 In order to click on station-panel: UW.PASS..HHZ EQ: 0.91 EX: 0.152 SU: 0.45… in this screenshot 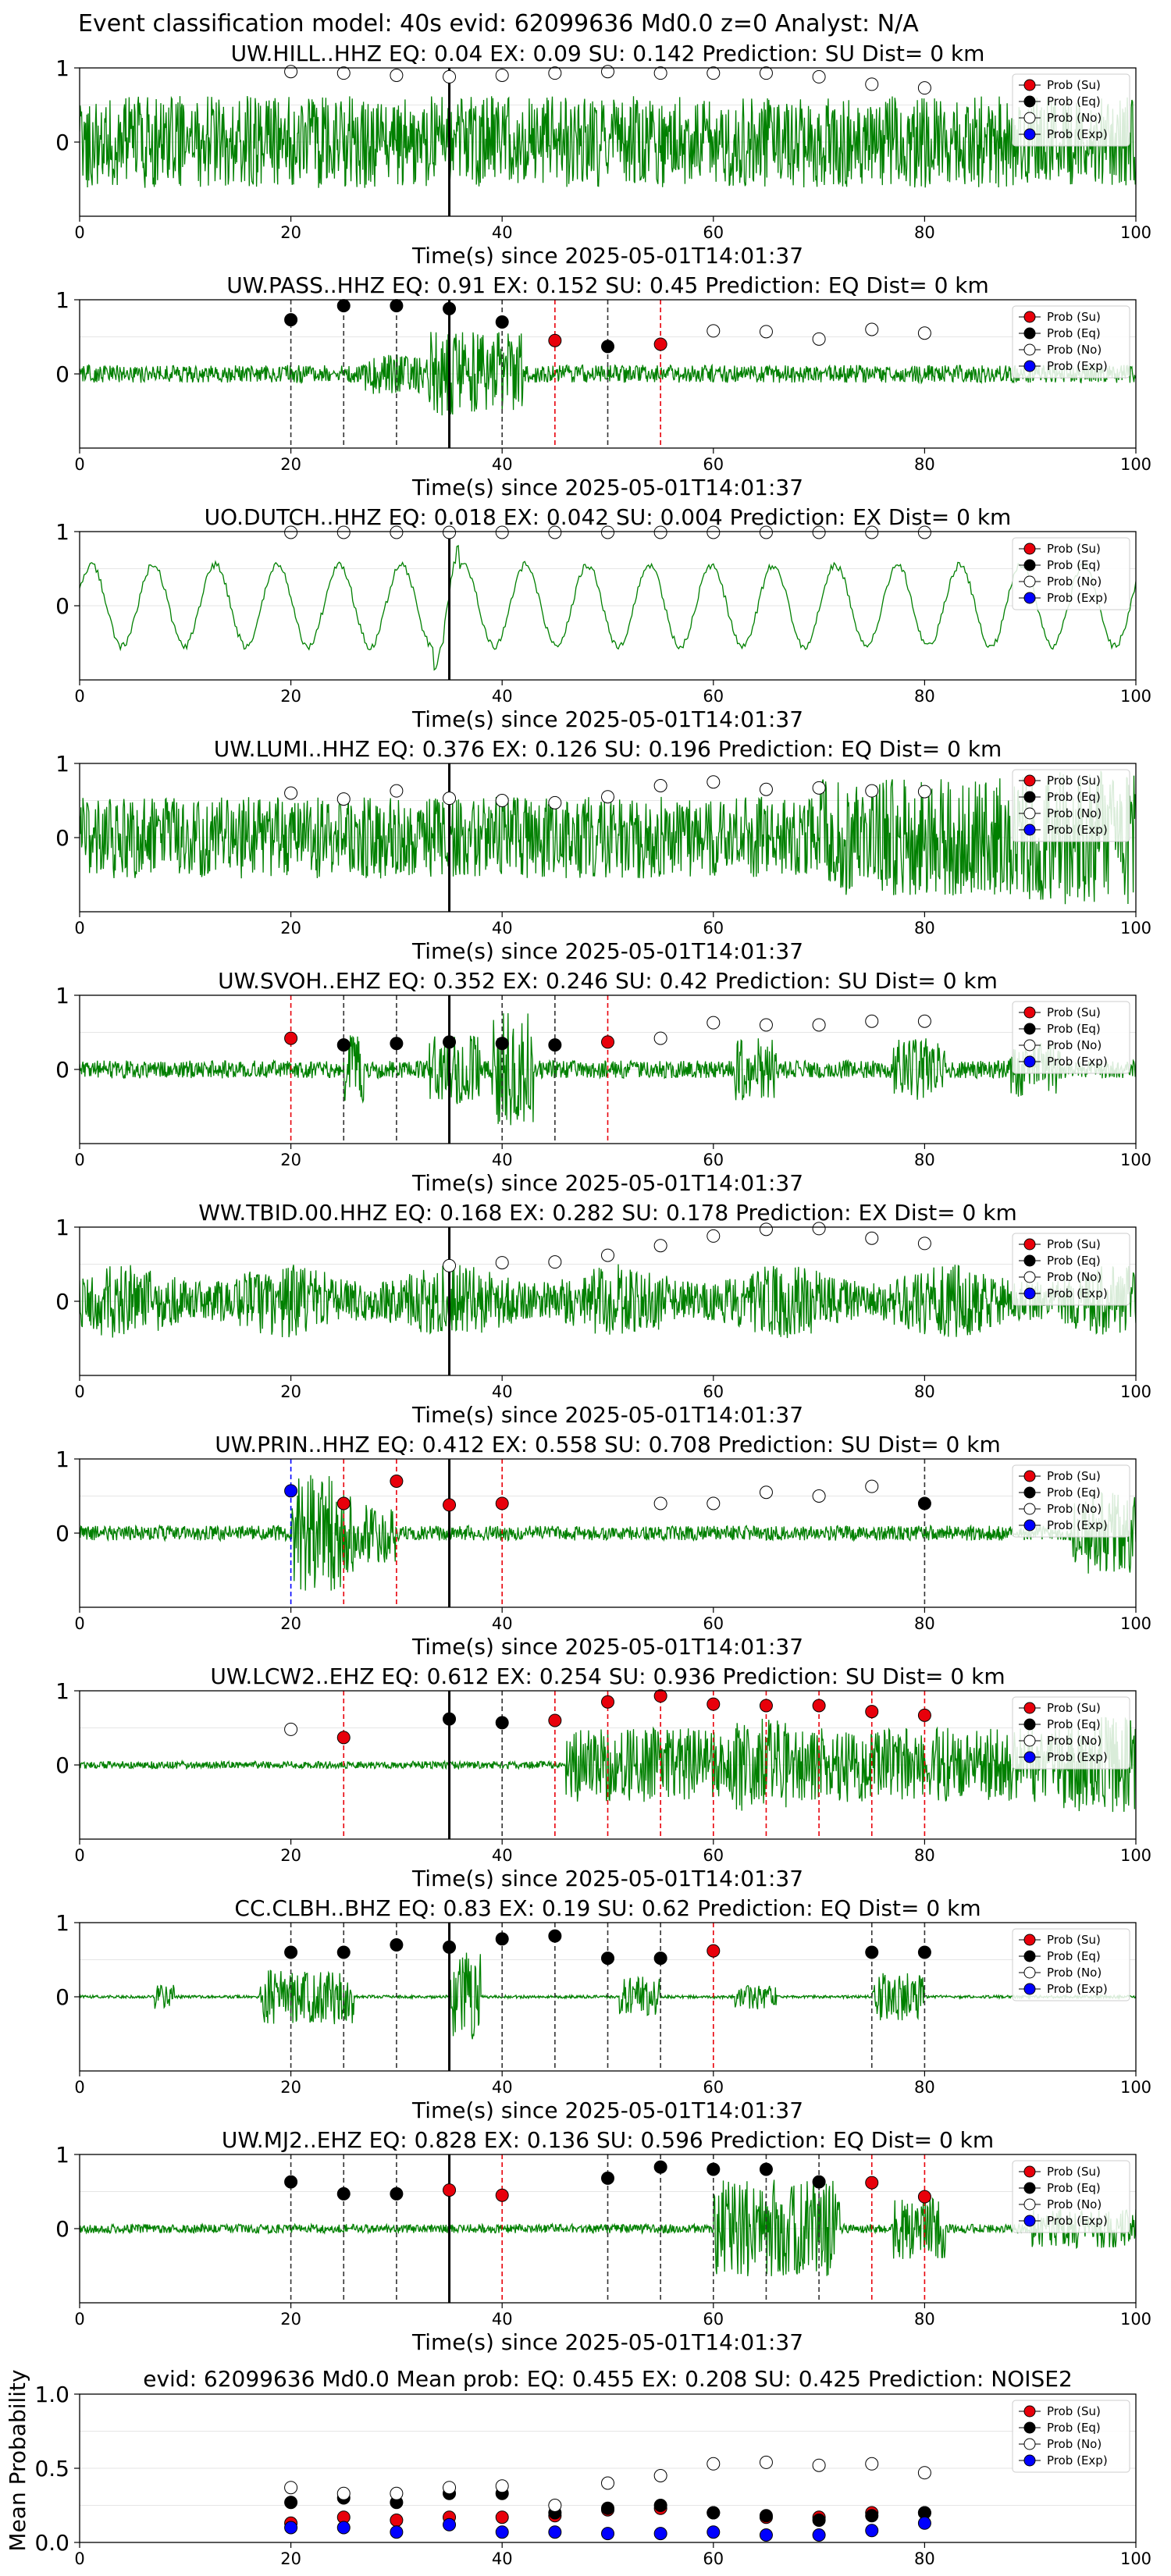, I will do `click(603, 386)`.